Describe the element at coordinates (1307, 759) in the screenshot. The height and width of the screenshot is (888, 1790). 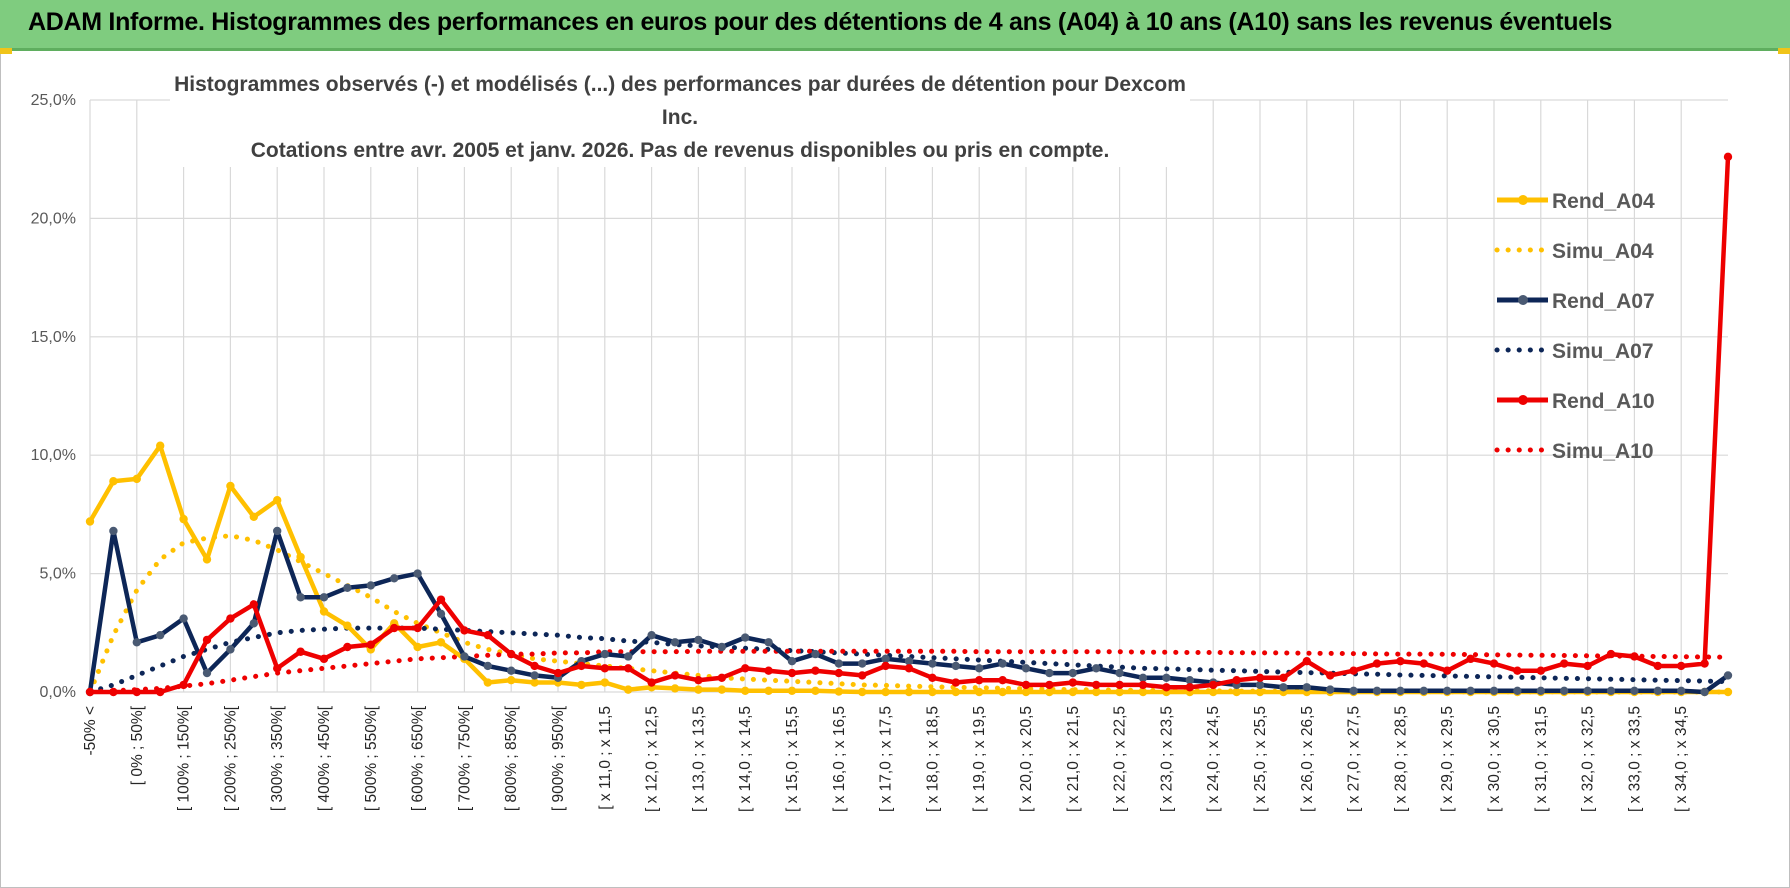
I see `x-tick-label: [ x 26,0 ; x 26,5` at that location.